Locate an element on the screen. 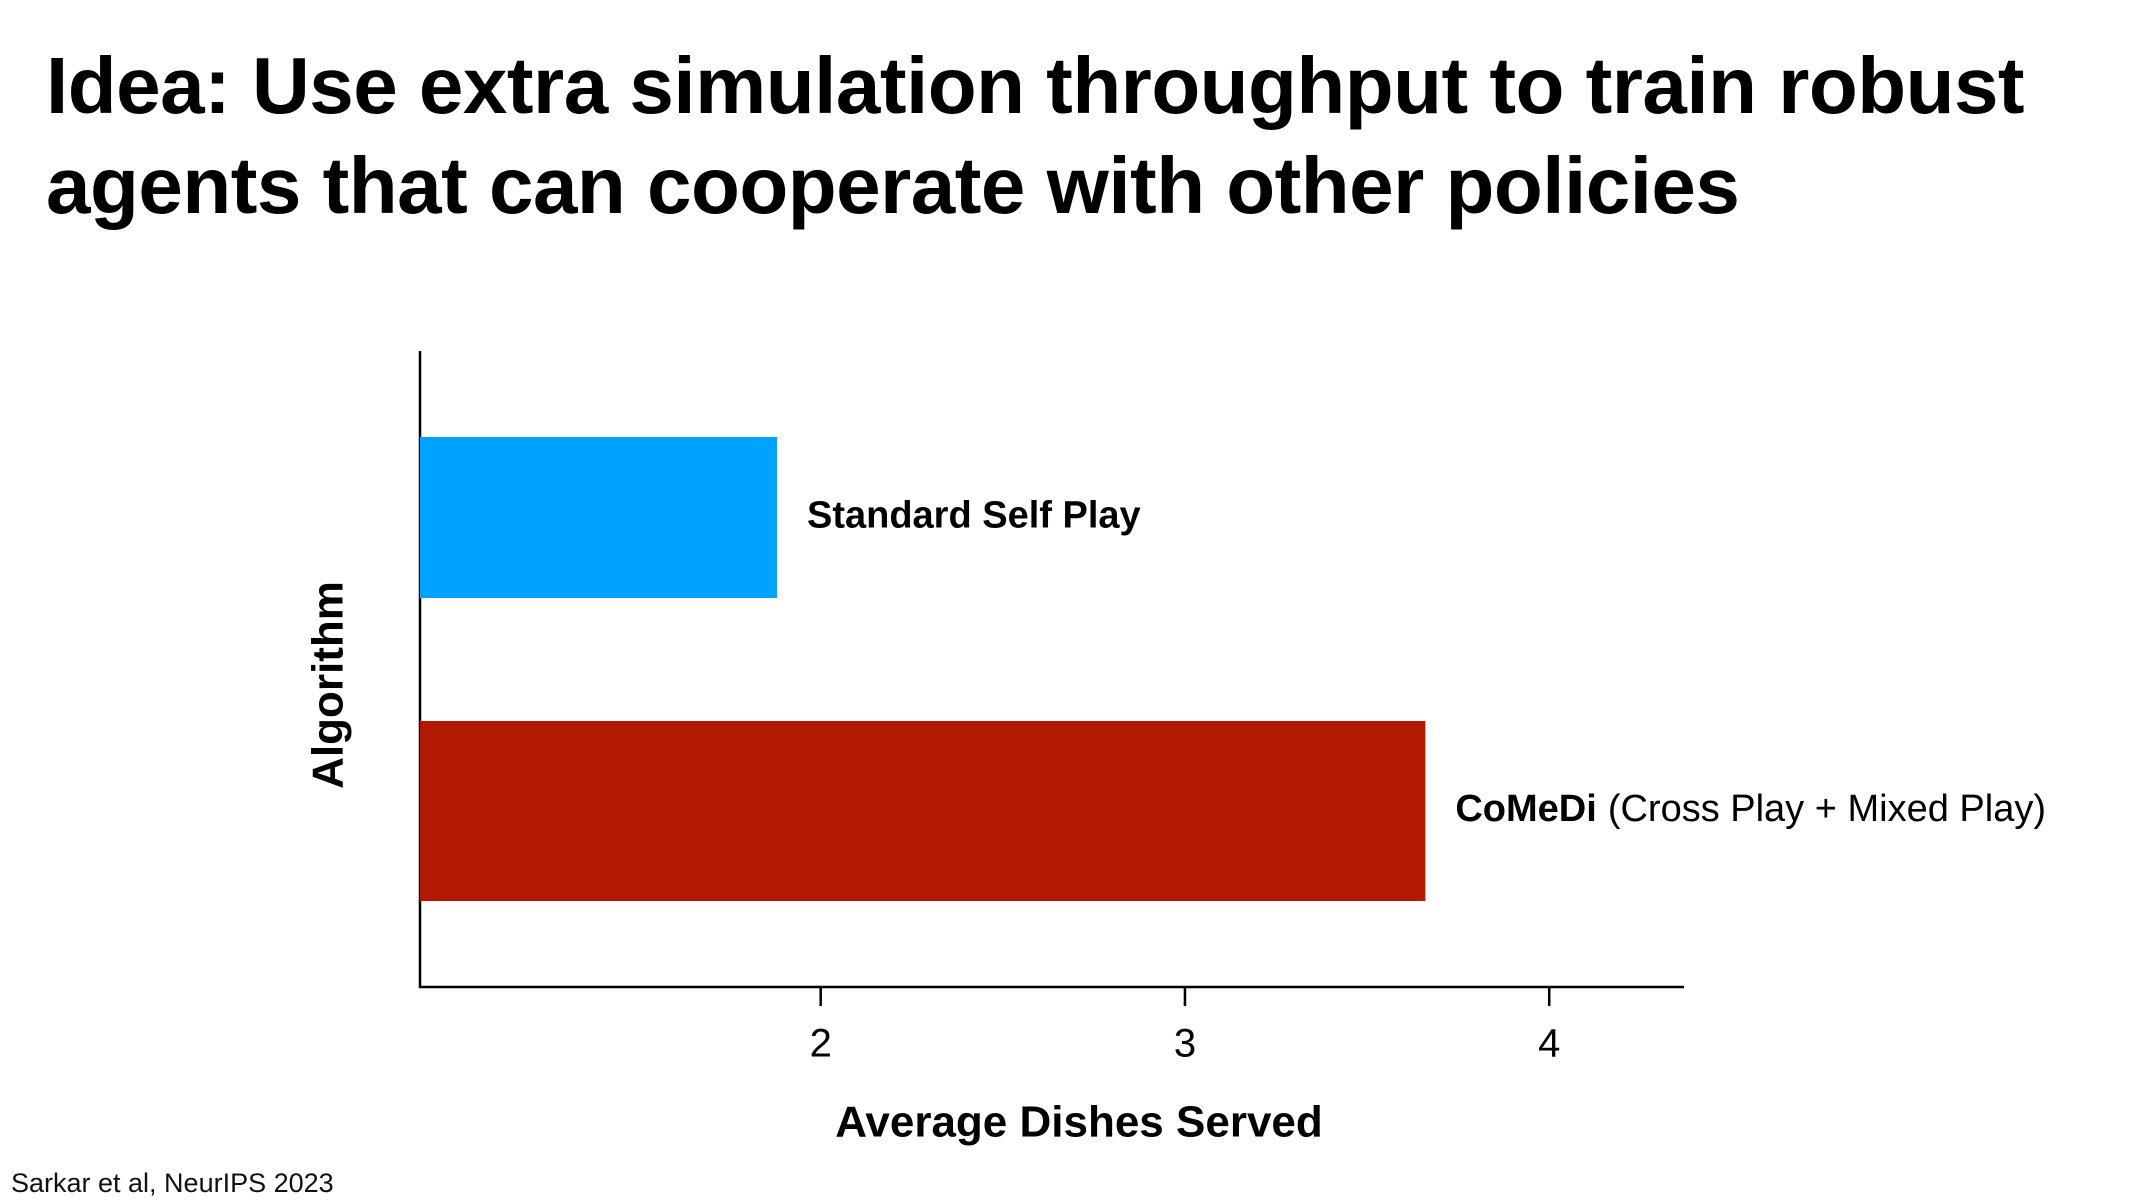  x-tick-label: 4 is located at coordinates (1549, 1044).